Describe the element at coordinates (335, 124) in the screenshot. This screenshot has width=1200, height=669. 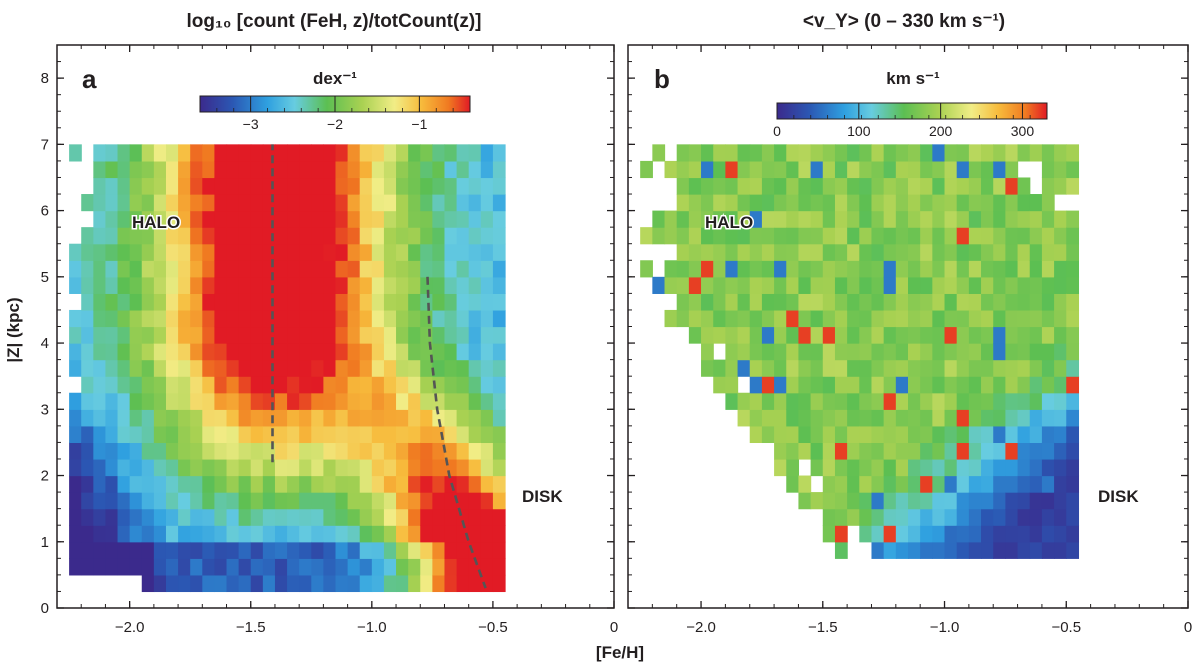
I see `colorbar-tick-label: −2` at that location.